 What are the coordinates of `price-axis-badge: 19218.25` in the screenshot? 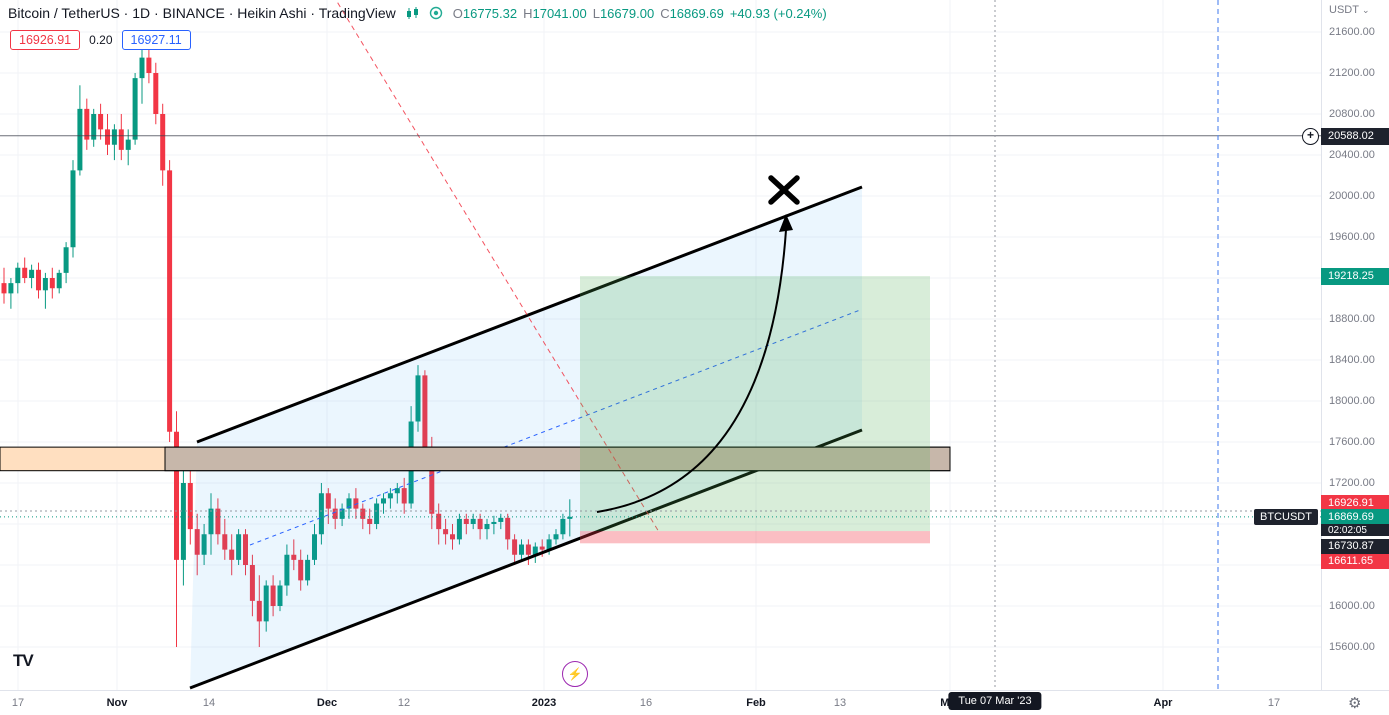 It's located at (1355, 276).